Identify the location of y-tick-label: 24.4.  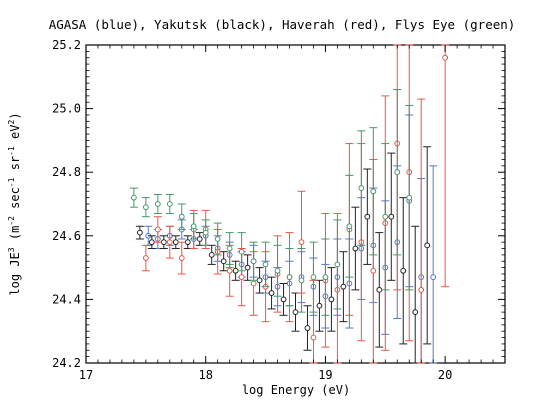
(66, 299).